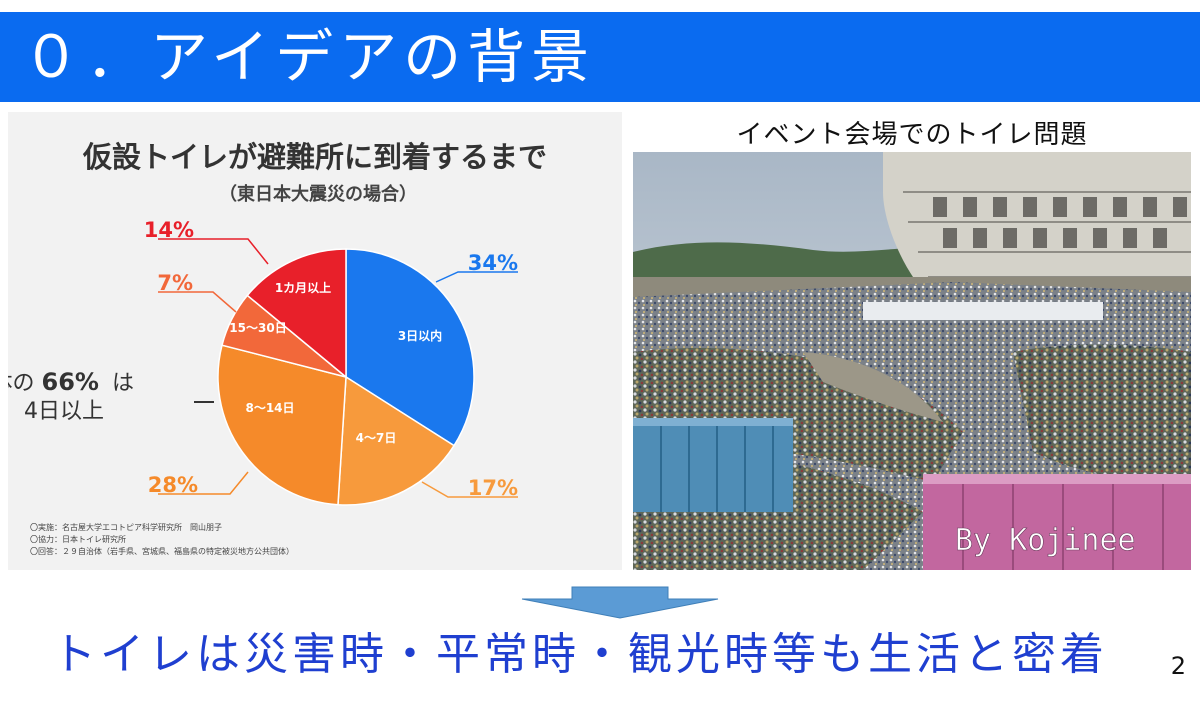  What do you see at coordinates (493, 263) in the screenshot?
I see `pie-value-label-1: 34%` at bounding box center [493, 263].